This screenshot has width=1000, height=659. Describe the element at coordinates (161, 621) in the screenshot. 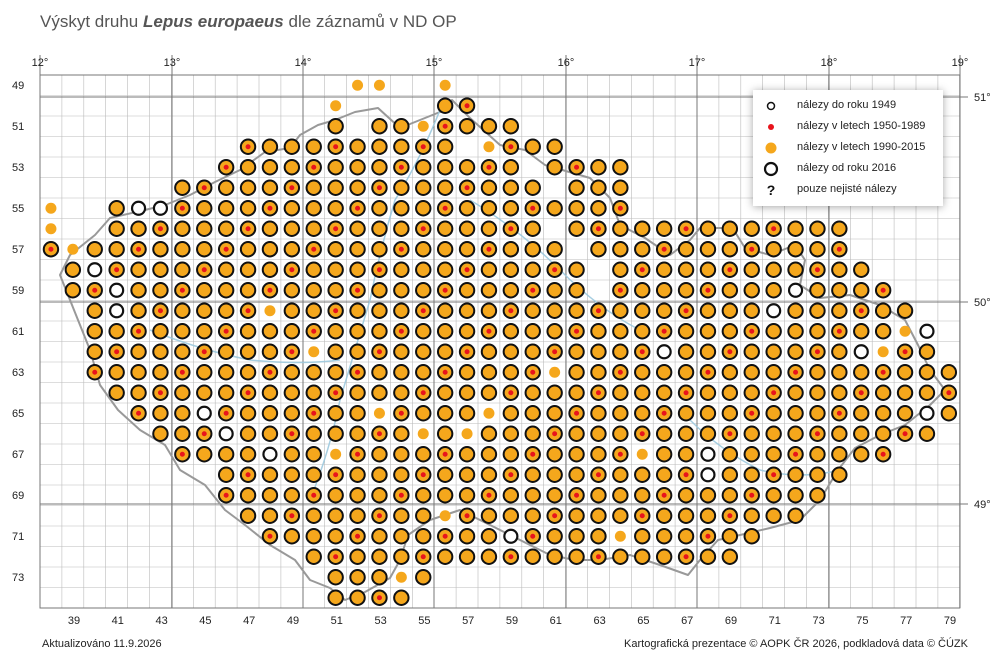

I see `column-label: 43` at that location.